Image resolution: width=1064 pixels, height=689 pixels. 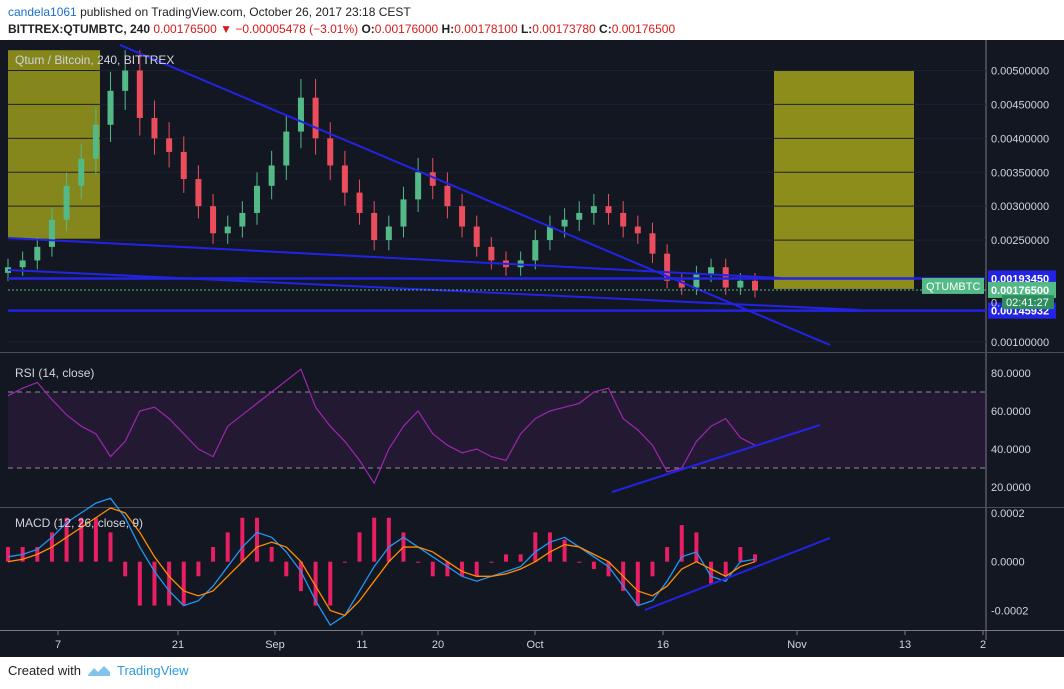 What do you see at coordinates (1011, 374) in the screenshot?
I see `rsi-tick-label: 80.0000` at bounding box center [1011, 374].